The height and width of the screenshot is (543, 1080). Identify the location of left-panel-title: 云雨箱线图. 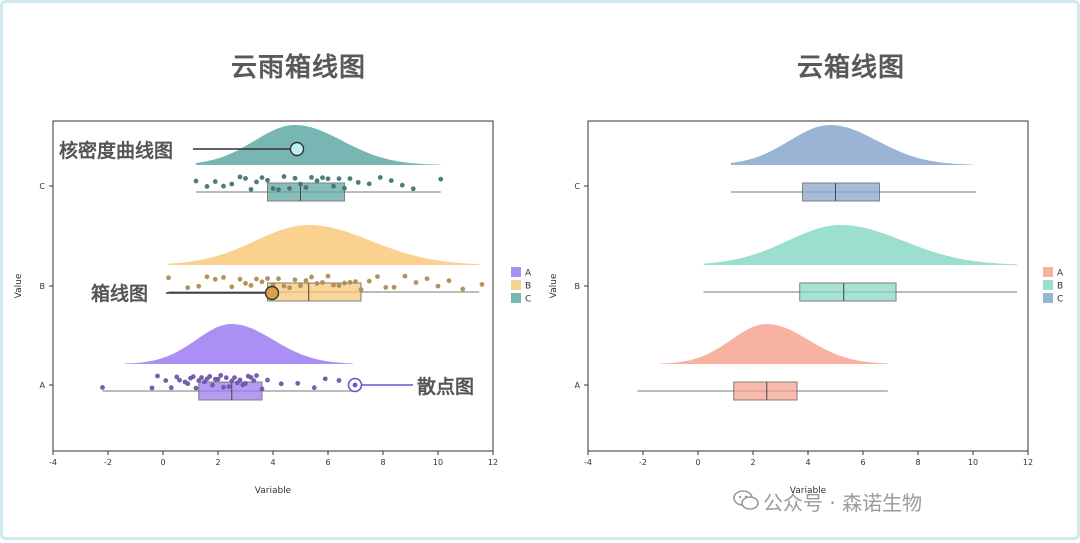
(299, 68).